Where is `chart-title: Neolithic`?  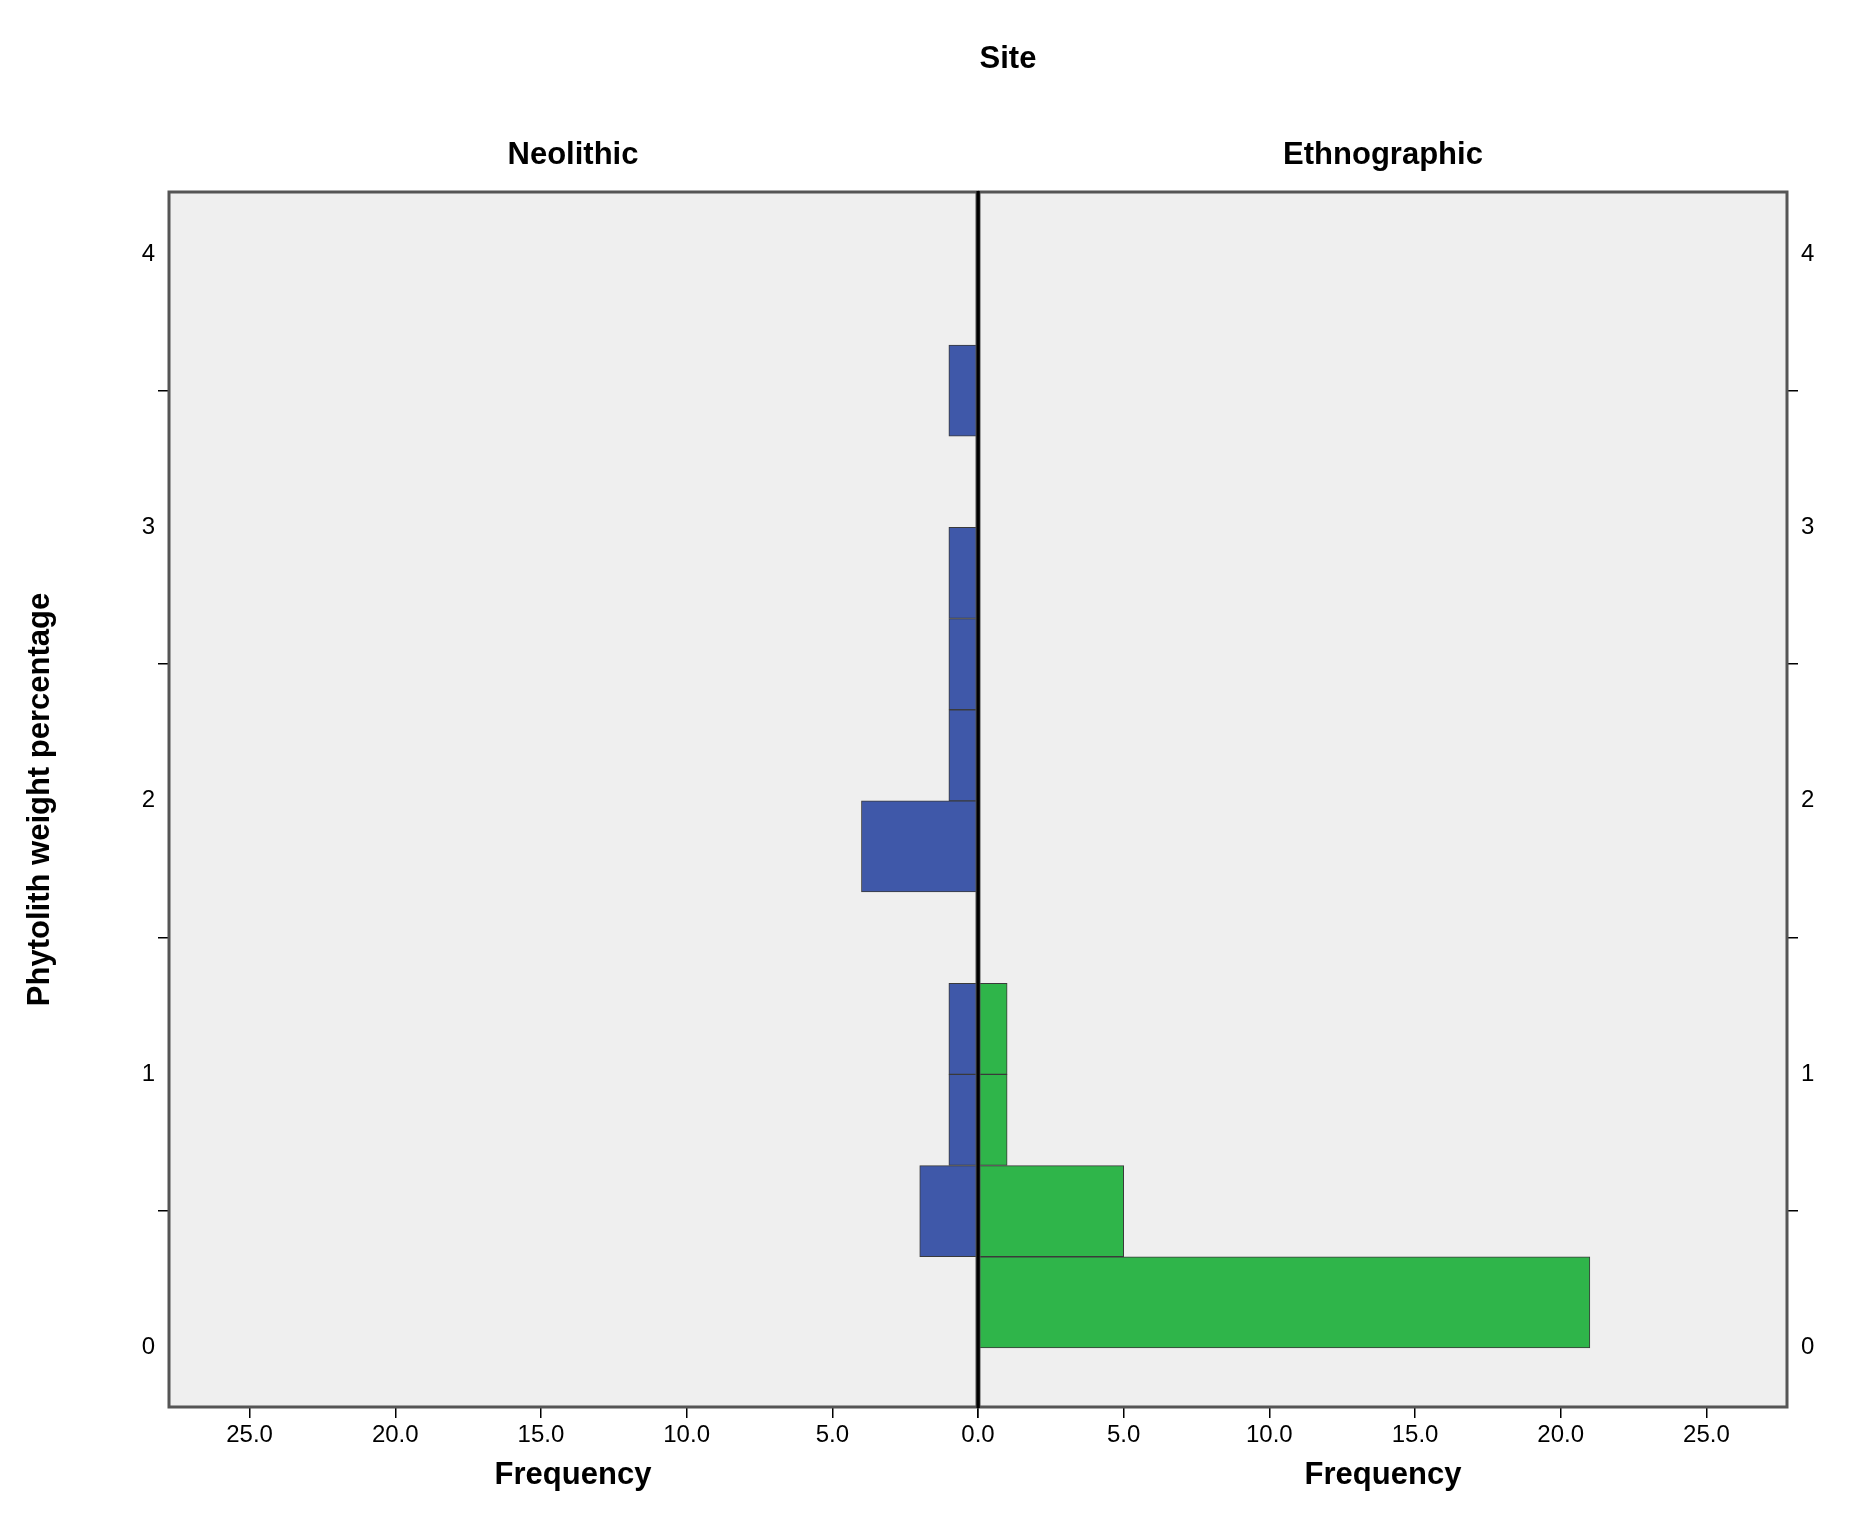
chart-title: Neolithic is located at coordinates (573, 154).